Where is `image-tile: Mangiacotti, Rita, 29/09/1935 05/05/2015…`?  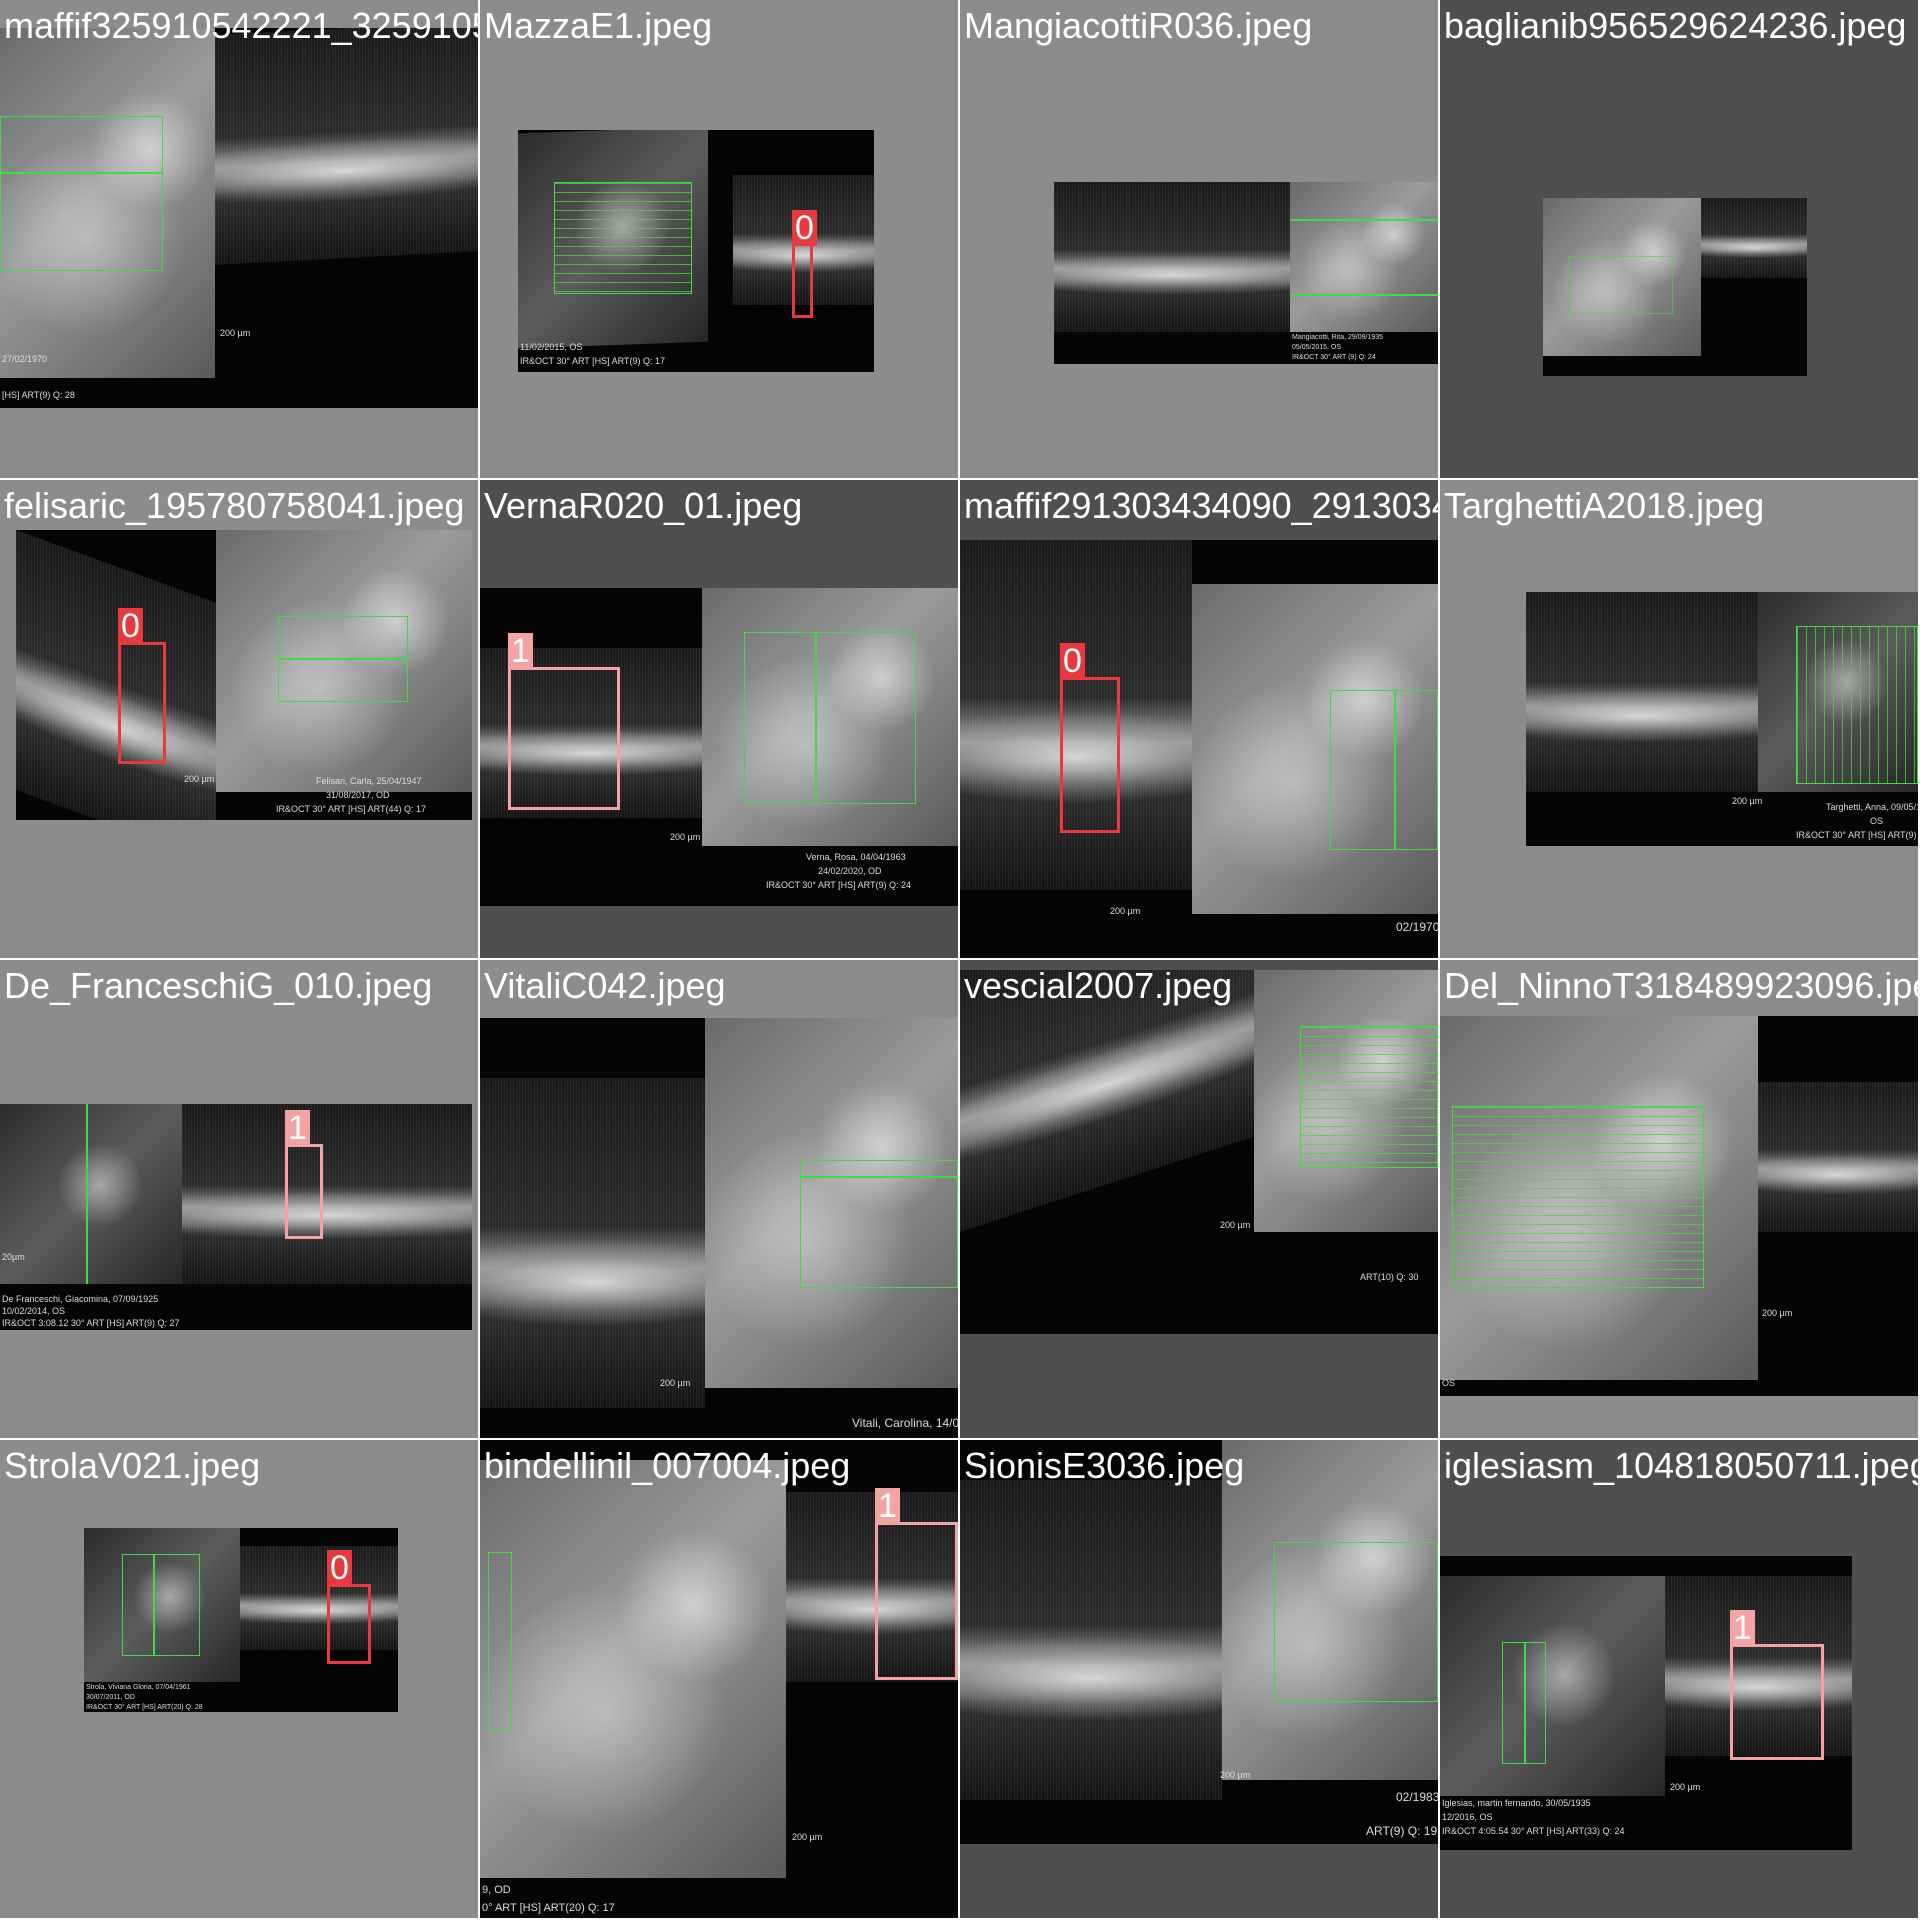 image-tile: Mangiacotti, Rita, 29/09/1935 05/05/2015… is located at coordinates (1199, 239).